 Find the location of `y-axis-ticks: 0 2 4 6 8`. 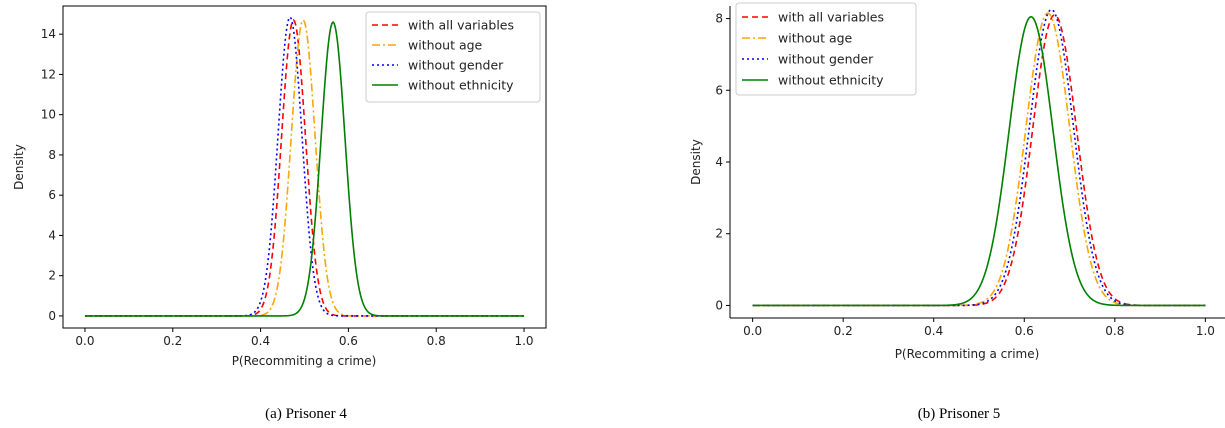

y-axis-ticks: 0 2 4 6 8 is located at coordinates (722, 162).